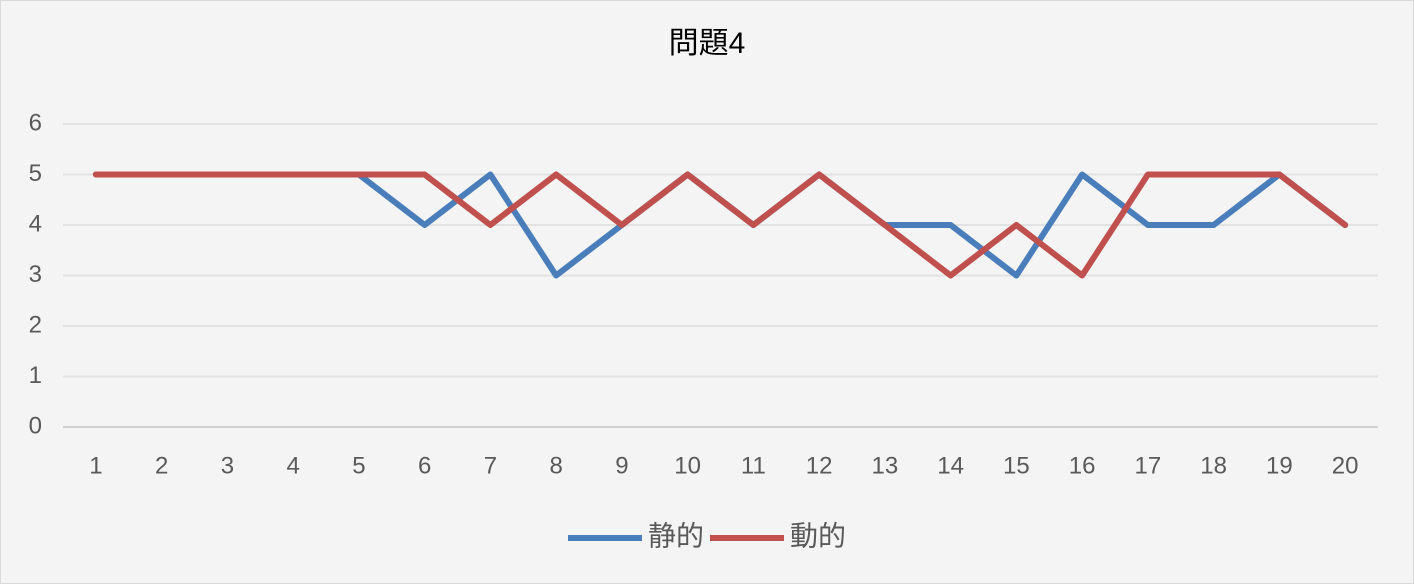 This screenshot has width=1414, height=584. I want to click on x-tick-label: 18, so click(1213, 465).